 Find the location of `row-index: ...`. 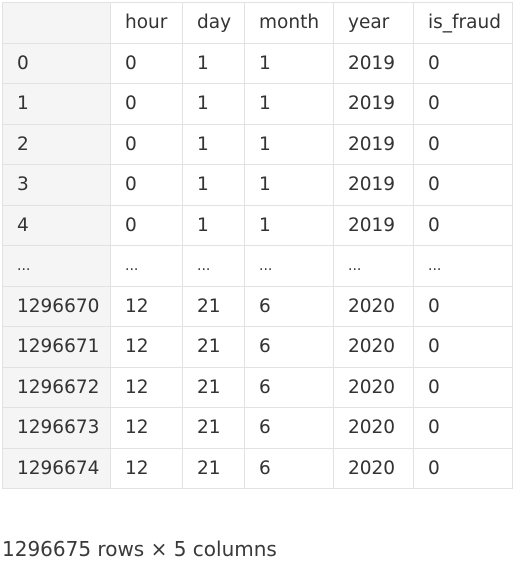

row-index: ... is located at coordinates (56, 266).